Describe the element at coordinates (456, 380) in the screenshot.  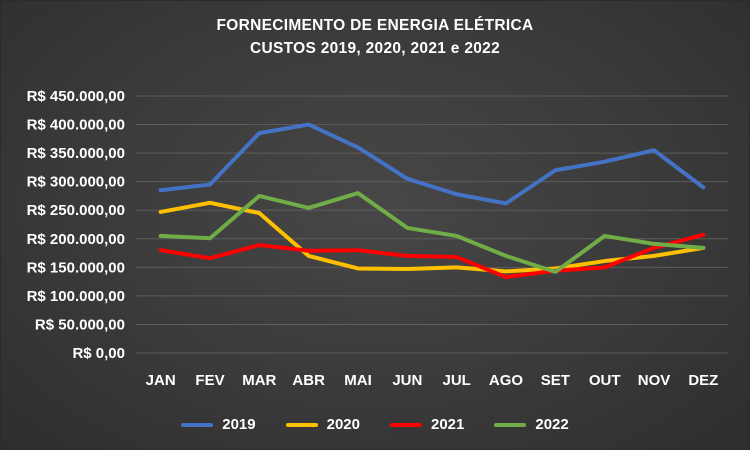
I see `x-axis-tick-label: JUL` at that location.